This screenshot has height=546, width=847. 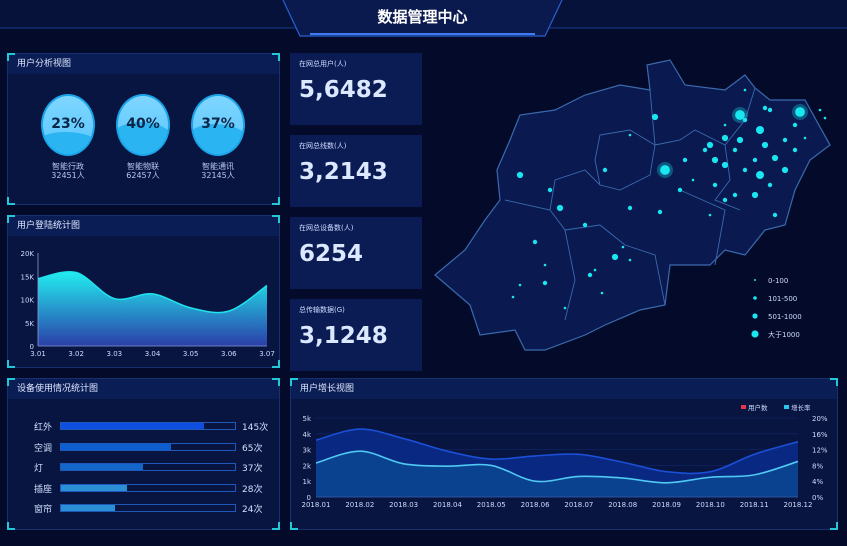 I want to click on login-line, so click(x=152, y=292).